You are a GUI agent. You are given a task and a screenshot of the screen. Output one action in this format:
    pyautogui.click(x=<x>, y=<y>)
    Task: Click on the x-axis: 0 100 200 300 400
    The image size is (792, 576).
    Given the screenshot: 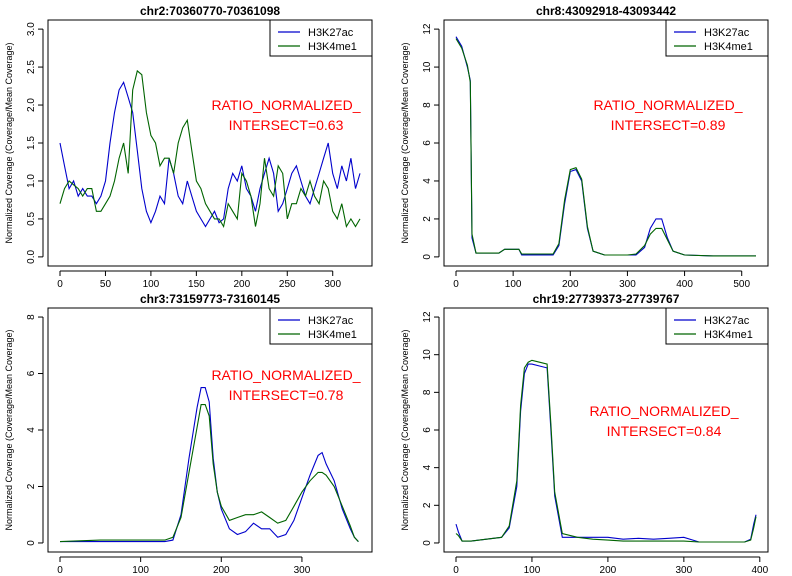 What is the action you would take?
    pyautogui.click(x=611, y=566)
    